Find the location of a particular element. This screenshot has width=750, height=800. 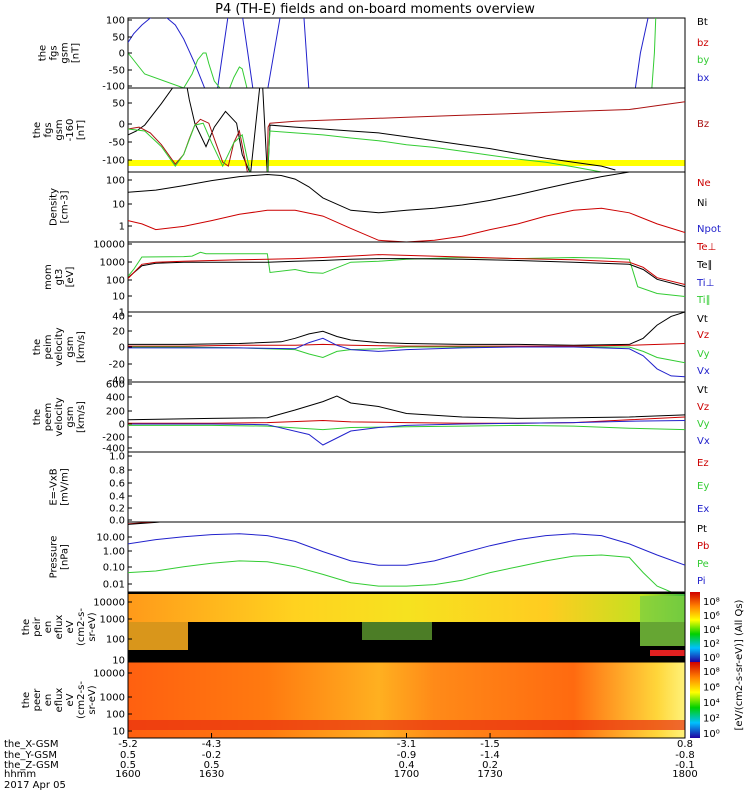

footer-value: -0.9 is located at coordinates (407, 755).